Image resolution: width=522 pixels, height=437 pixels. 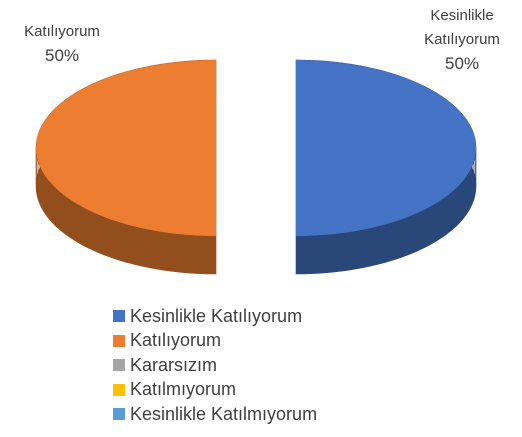 What do you see at coordinates (183, 389) in the screenshot?
I see `legend-label: Katılmıyorum` at bounding box center [183, 389].